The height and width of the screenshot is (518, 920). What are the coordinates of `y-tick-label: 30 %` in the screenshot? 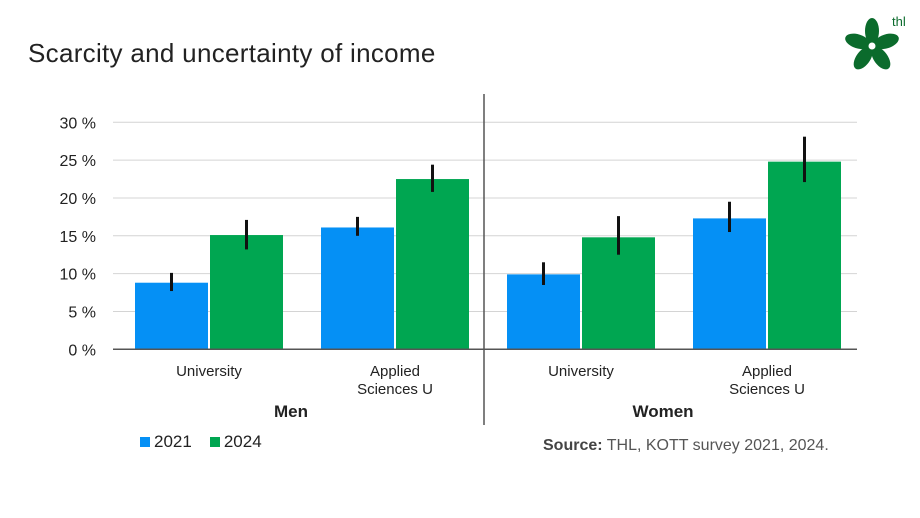 It's located at (78, 123).